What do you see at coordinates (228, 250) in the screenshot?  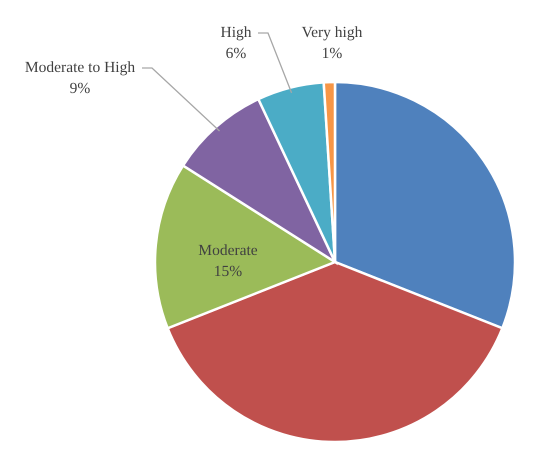 I see `slice-label: Moderate` at bounding box center [228, 250].